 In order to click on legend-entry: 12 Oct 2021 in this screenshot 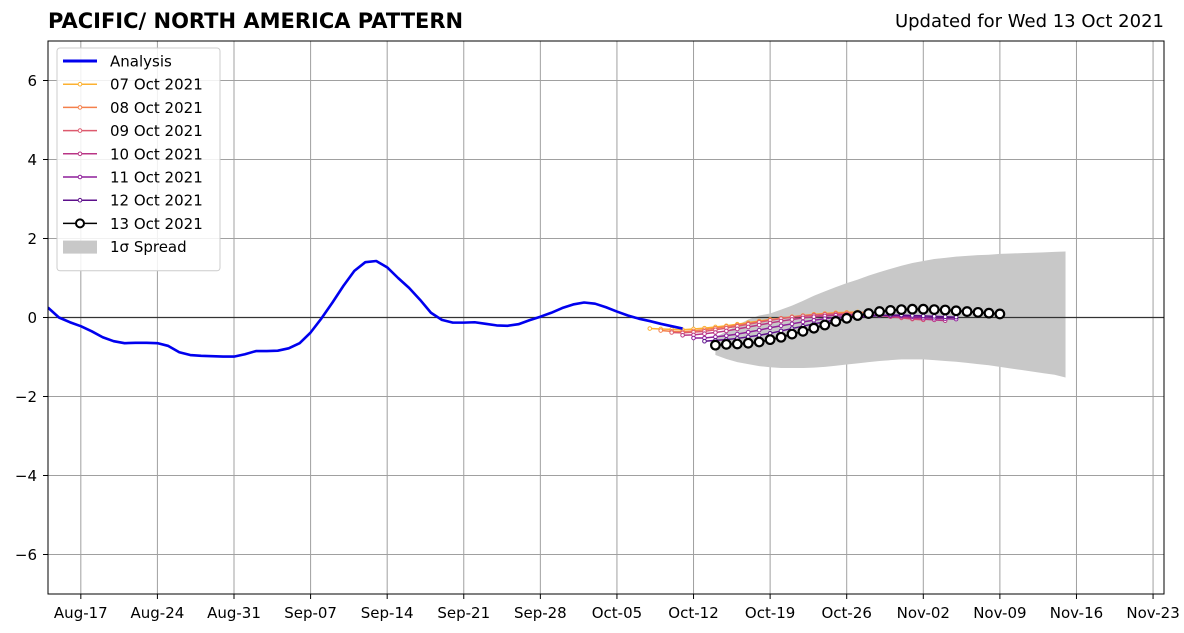, I will do `click(133, 201)`.